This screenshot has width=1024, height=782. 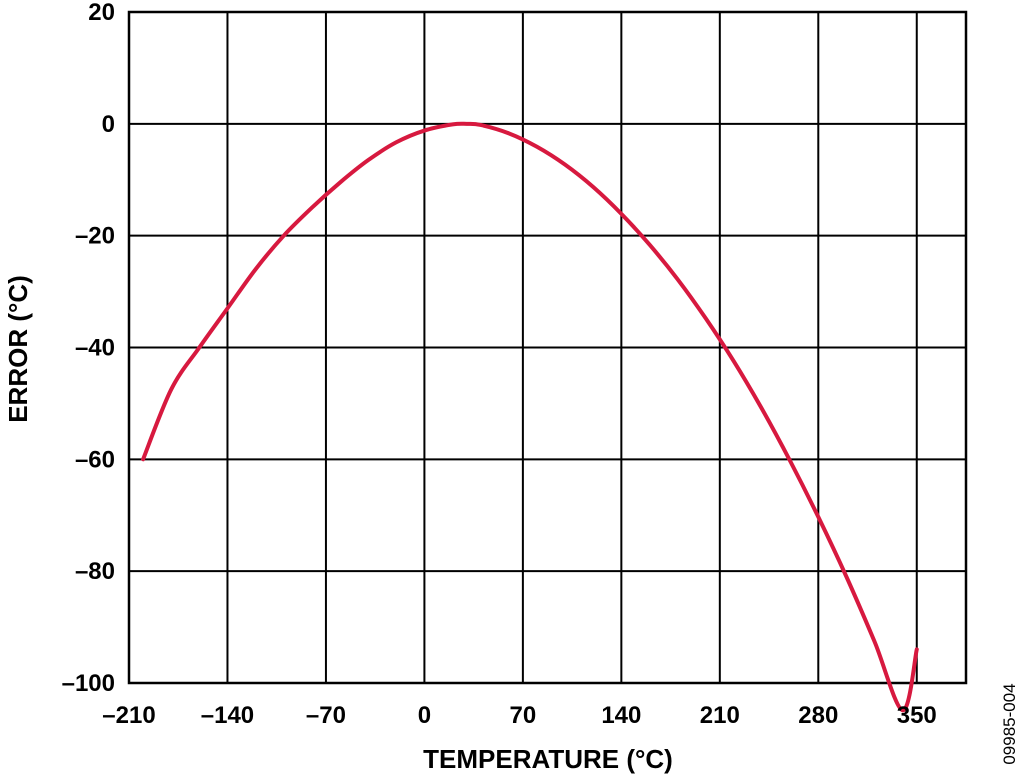 What do you see at coordinates (88, 683) in the screenshot?
I see `y-tick-label: –100` at bounding box center [88, 683].